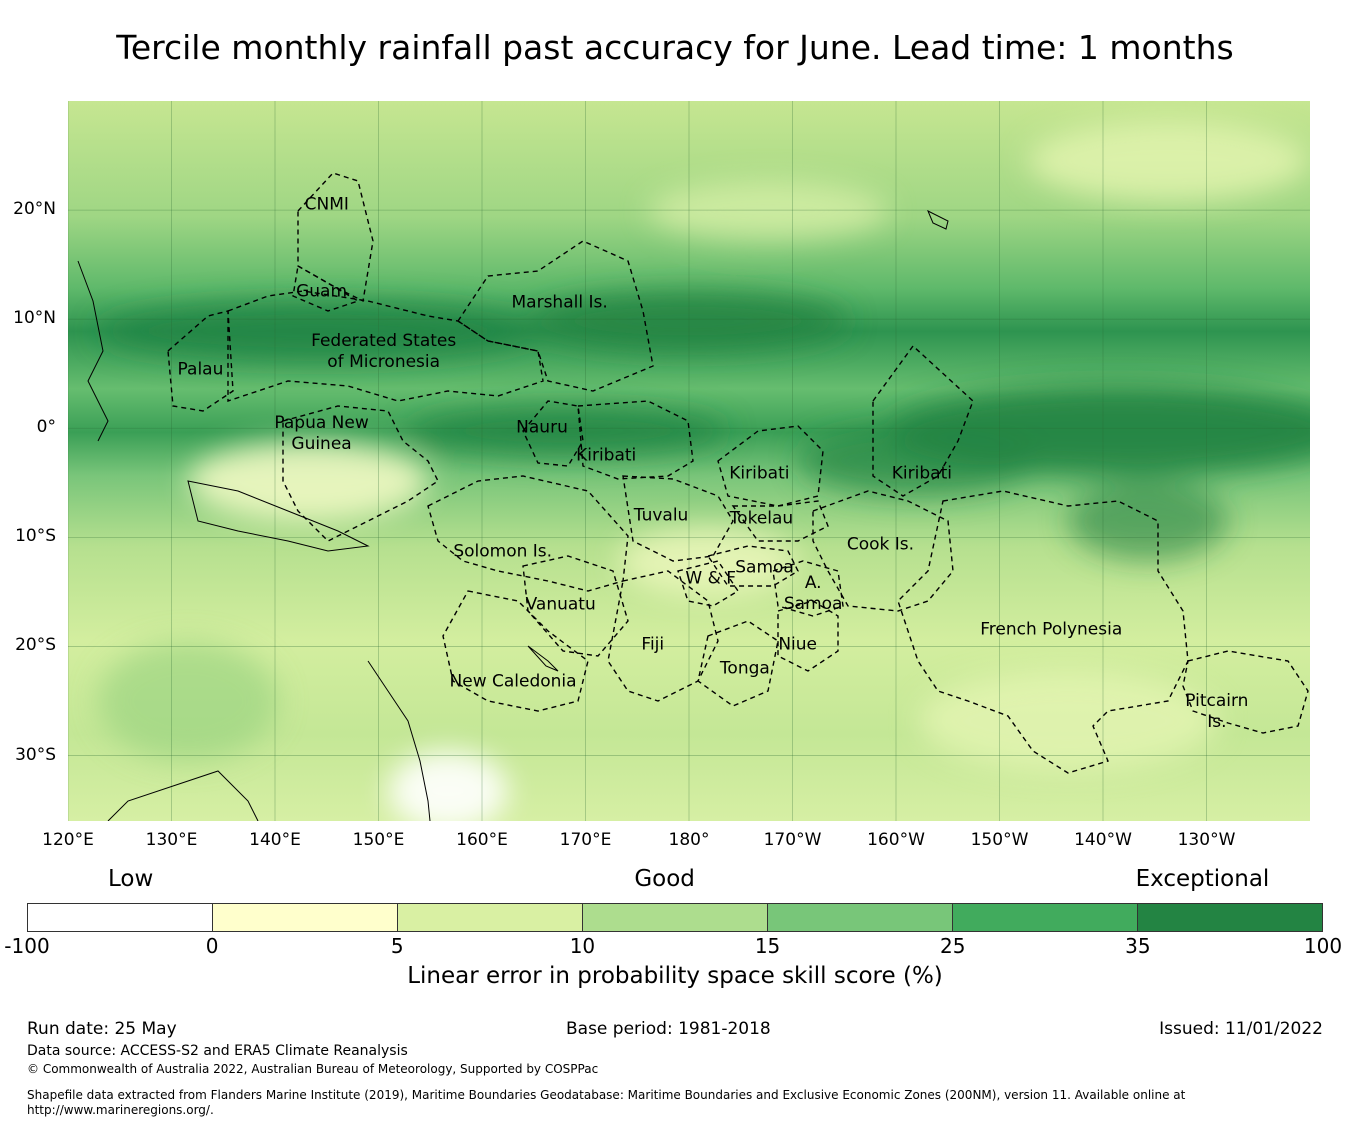  I want to click on eez-niue, so click(808, 636).